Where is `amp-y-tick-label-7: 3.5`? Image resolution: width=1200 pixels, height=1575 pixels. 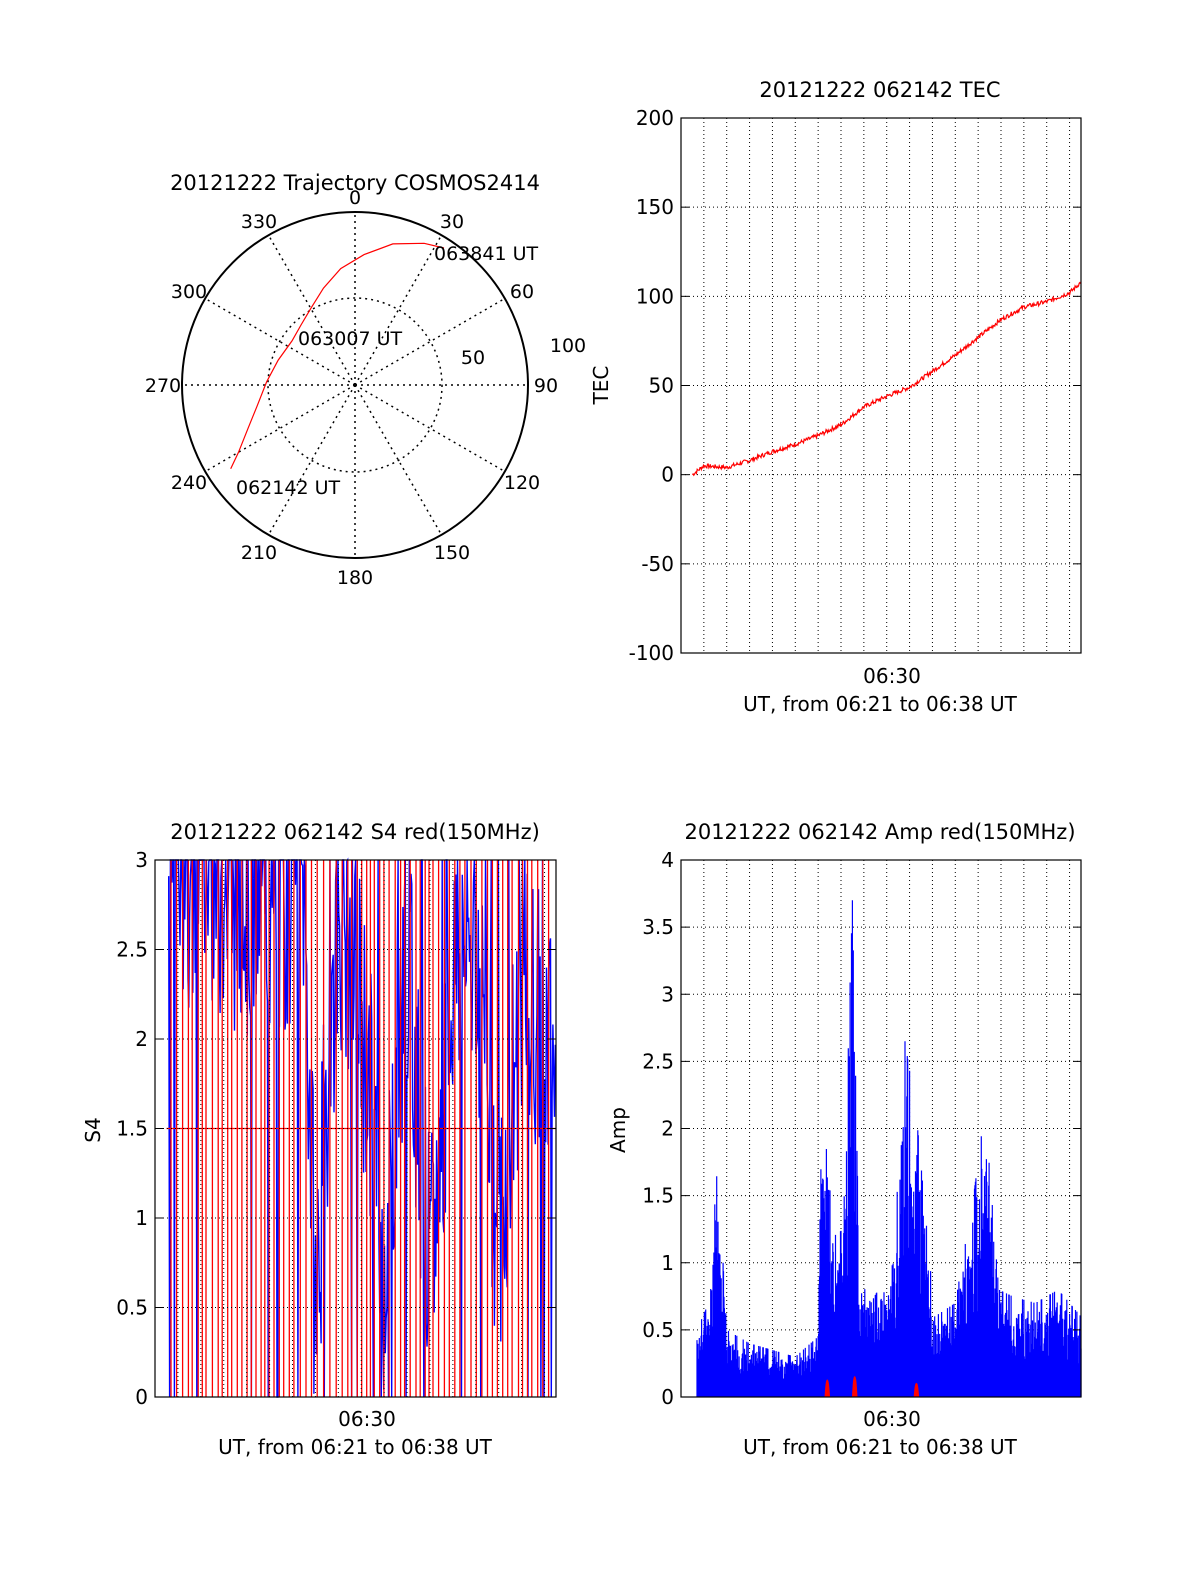
amp-y-tick-label-7: 3.5 is located at coordinates (658, 927).